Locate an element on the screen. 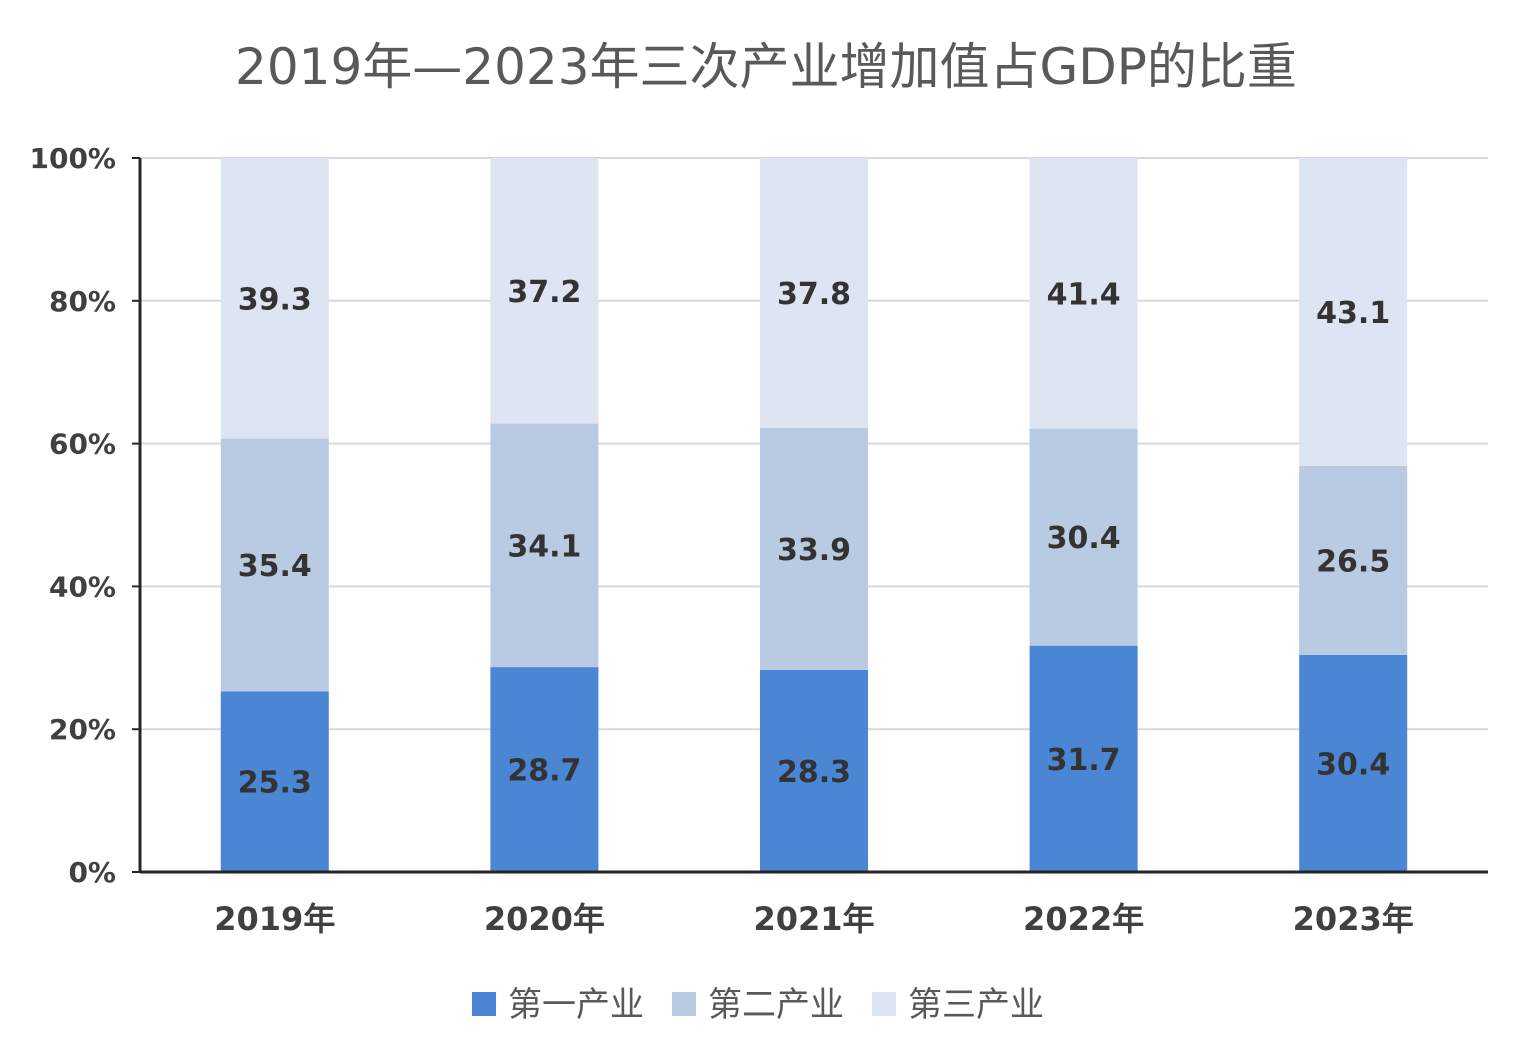 The width and height of the screenshot is (1532, 1057). data-label: 43.1 is located at coordinates (1353, 313).